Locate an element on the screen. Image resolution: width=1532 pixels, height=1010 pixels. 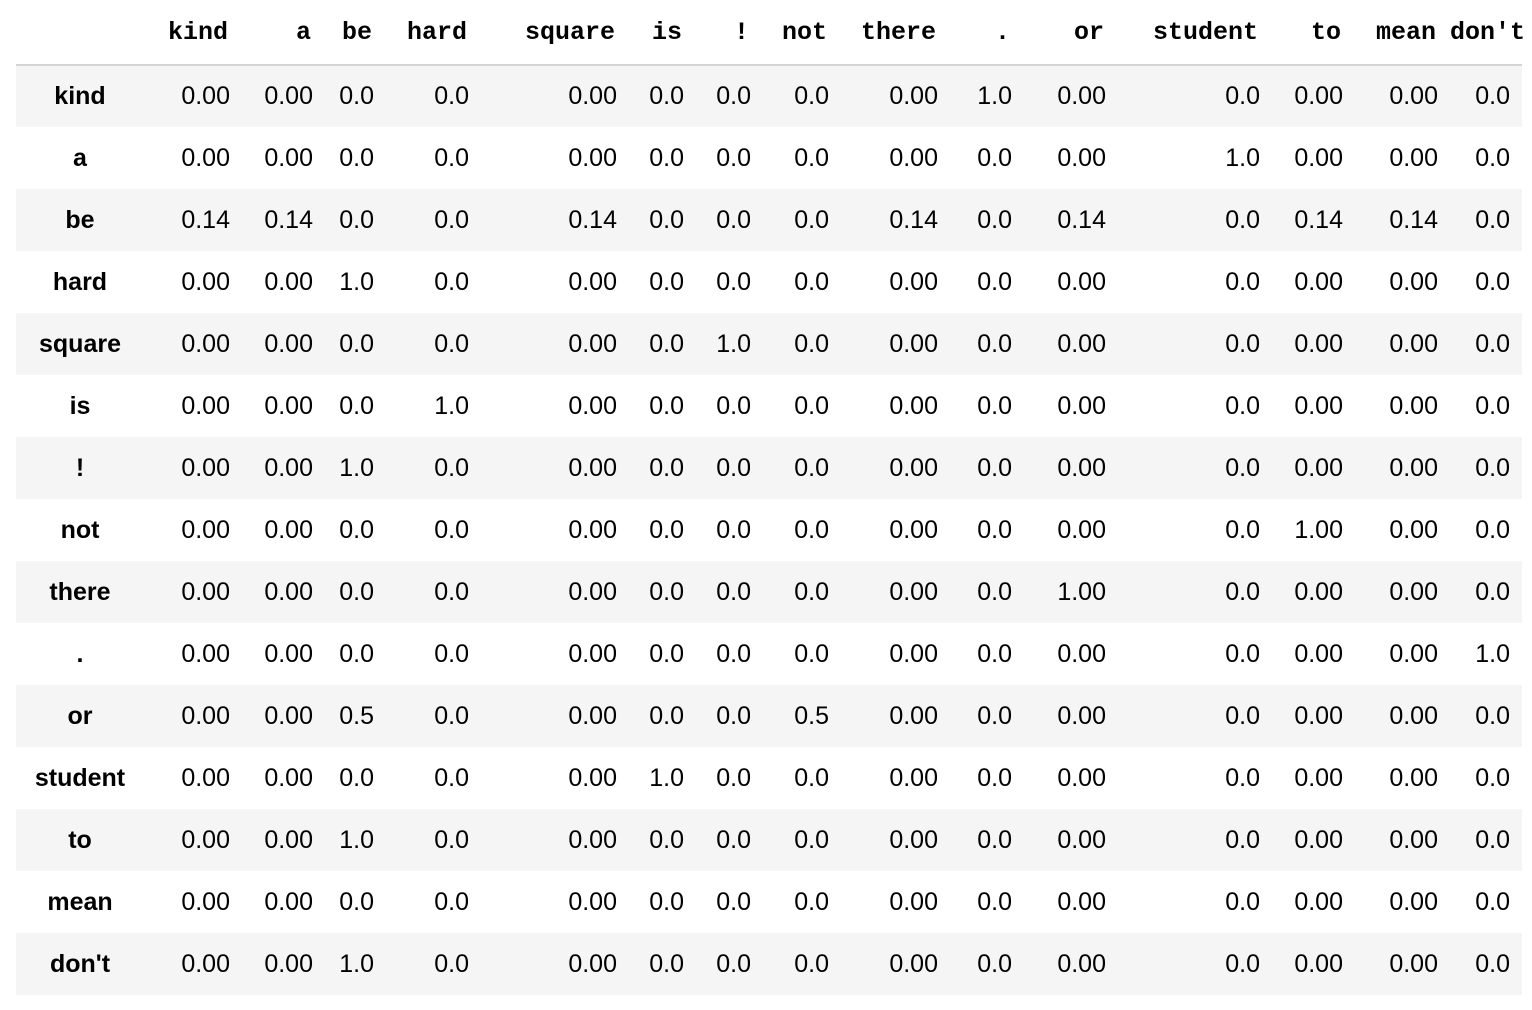
row-index-be: be is located at coordinates (80, 219).